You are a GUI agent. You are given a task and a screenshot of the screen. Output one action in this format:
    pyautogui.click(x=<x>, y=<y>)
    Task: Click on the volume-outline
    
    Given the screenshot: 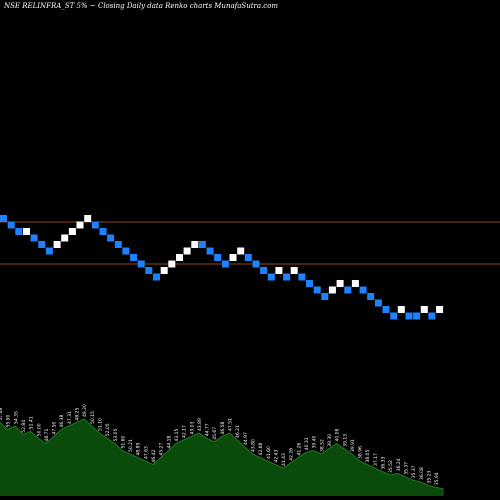 What is the action you would take?
    pyautogui.click(x=222, y=454)
    